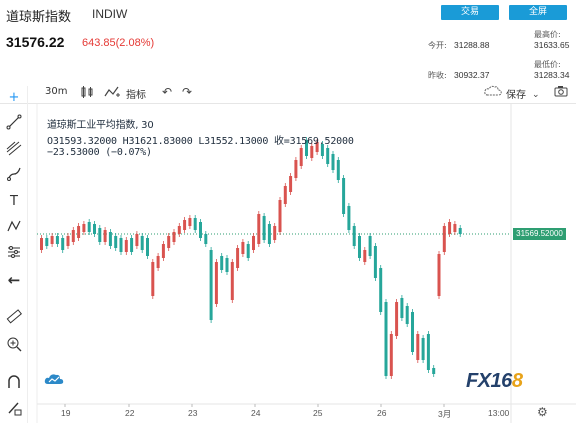 The width and height of the screenshot is (576, 423). Describe the element at coordinates (494, 381) in the screenshot. I see `fx168-logo: FX168` at that location.